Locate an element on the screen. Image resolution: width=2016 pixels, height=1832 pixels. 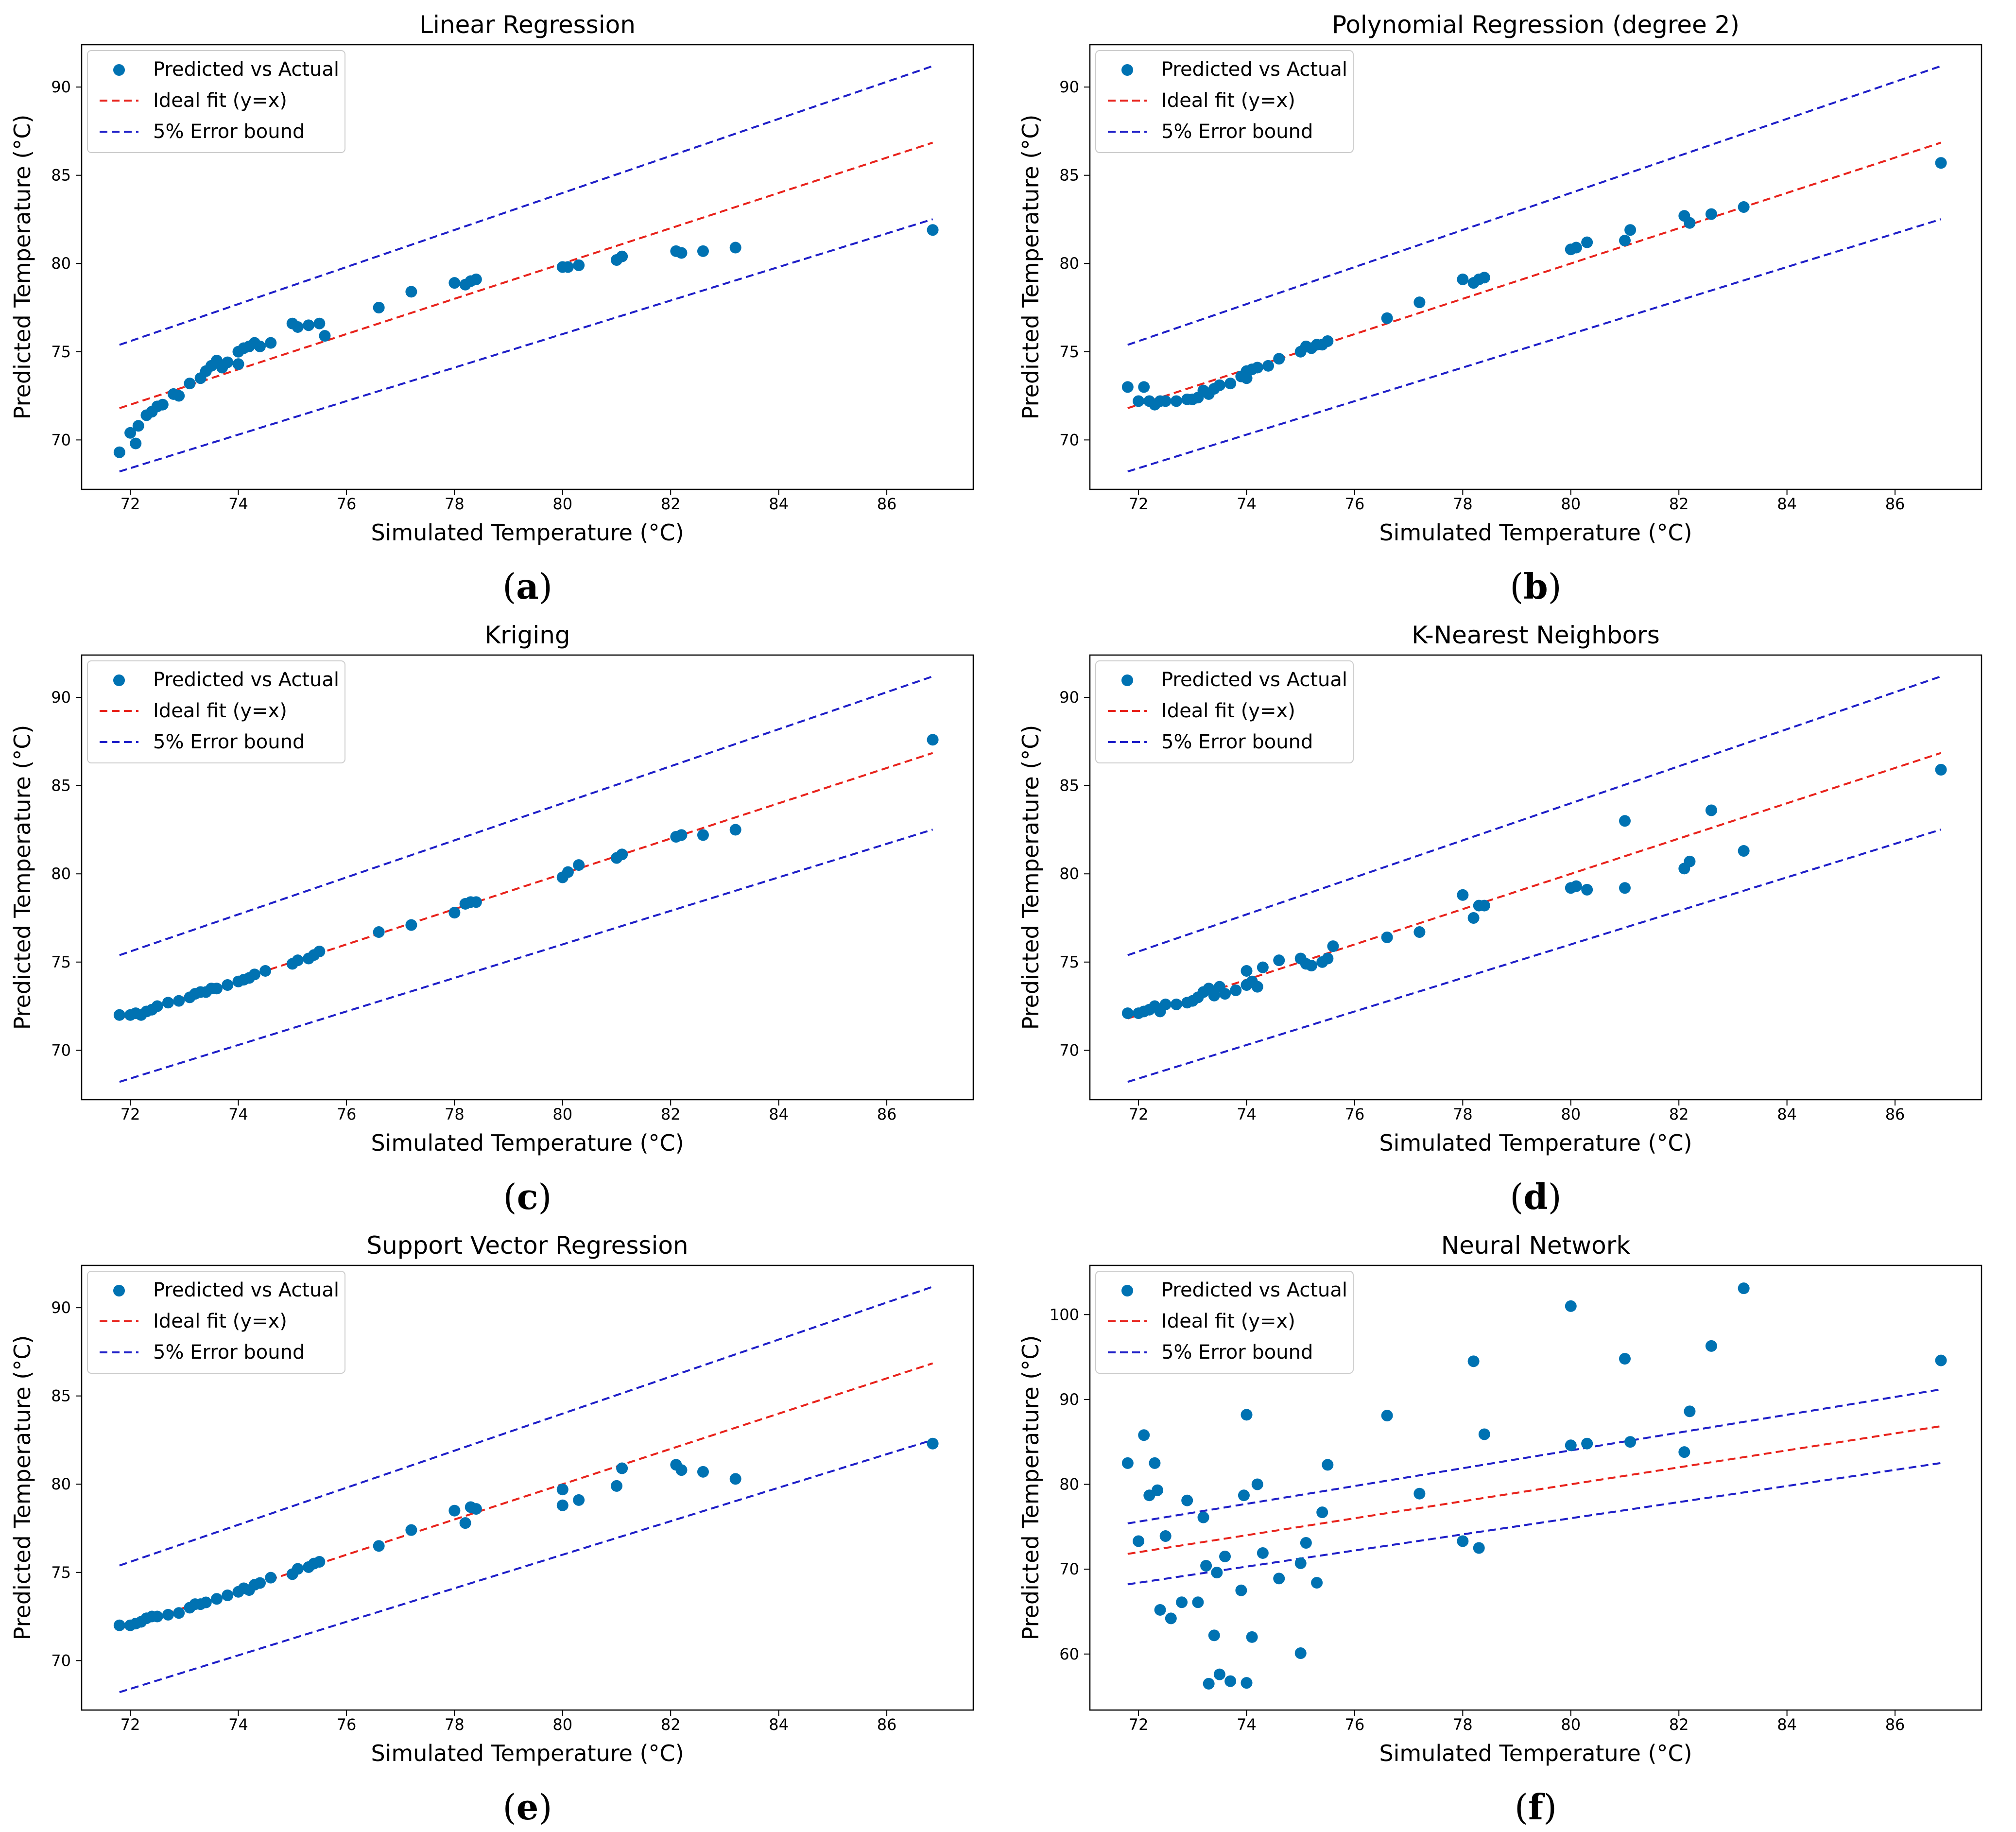
lower-error-bound-line is located at coordinates (526, 956).